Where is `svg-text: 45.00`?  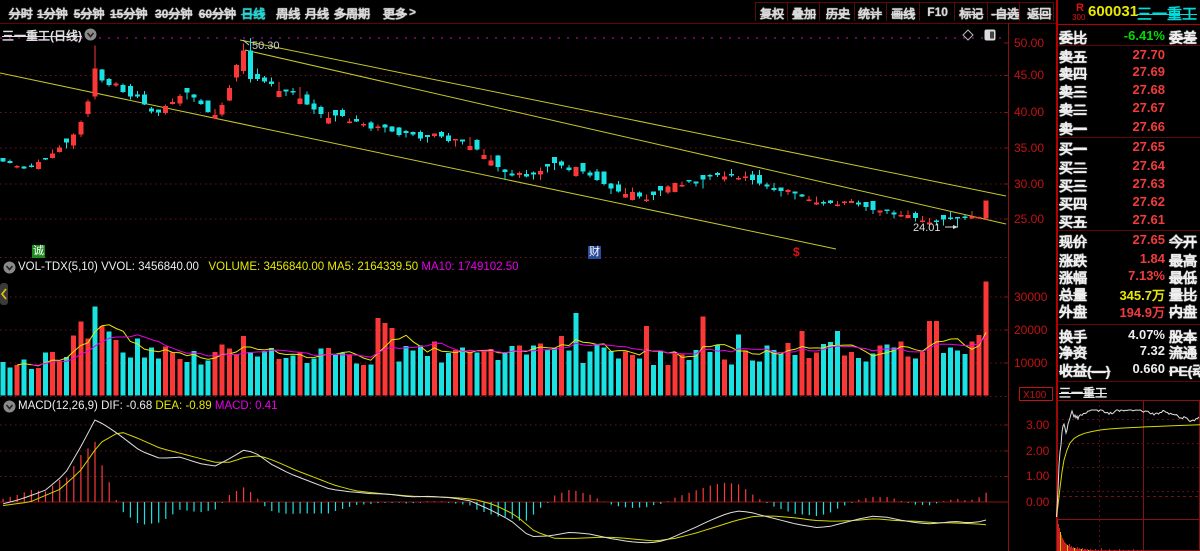
svg-text: 45.00 is located at coordinates (1029, 75).